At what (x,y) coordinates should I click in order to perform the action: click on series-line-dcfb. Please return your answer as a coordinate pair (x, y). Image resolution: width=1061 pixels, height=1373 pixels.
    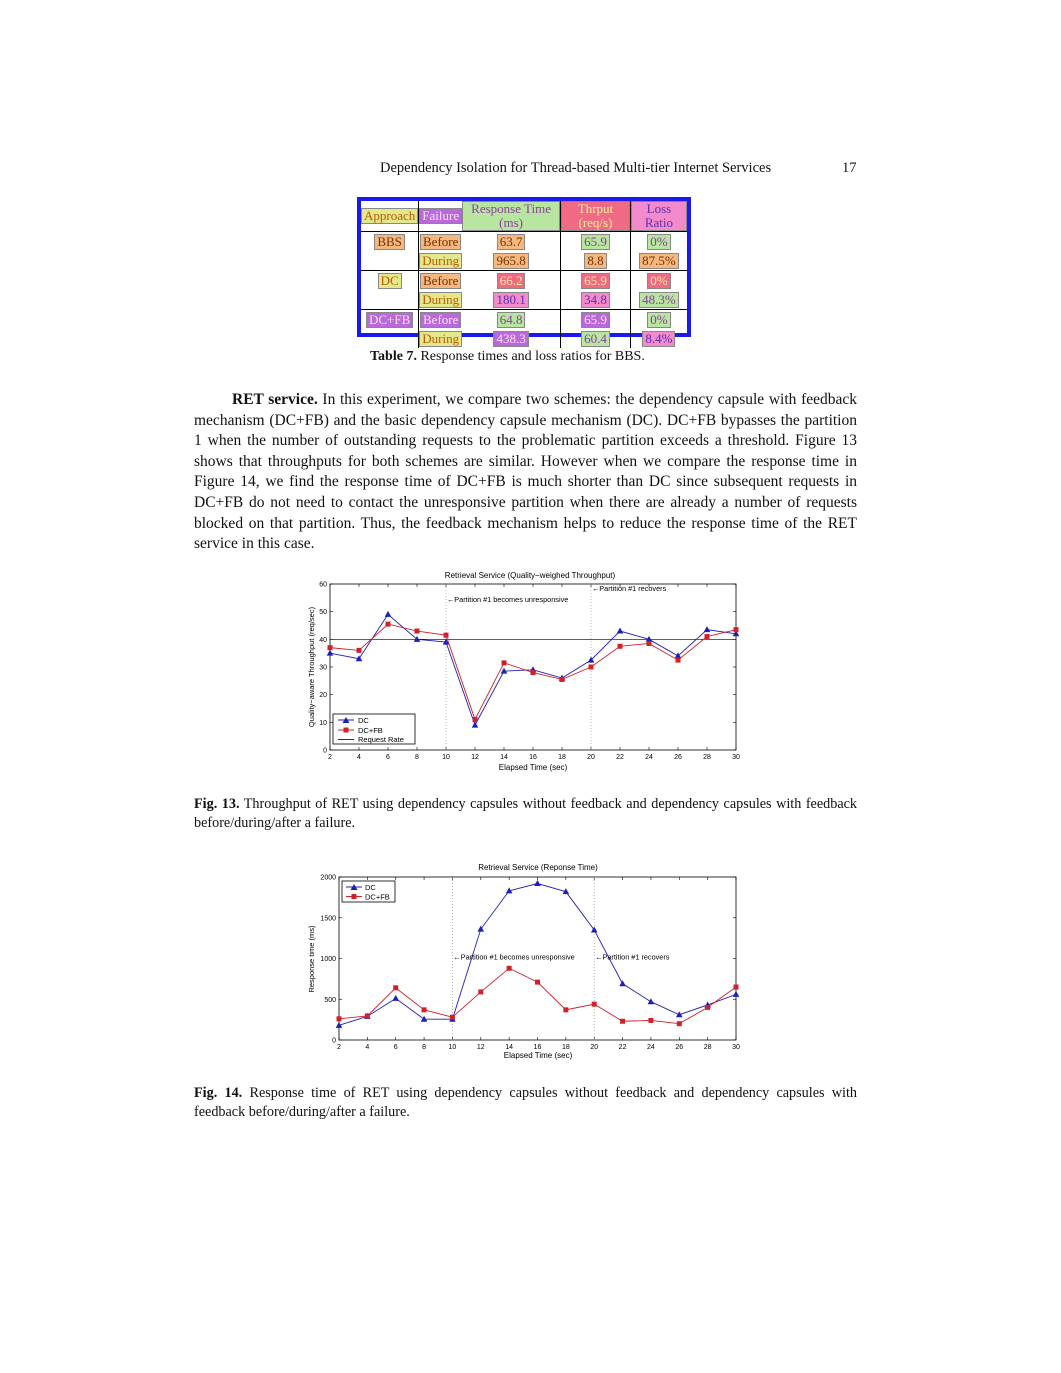
    Looking at the image, I should click on (537, 996).